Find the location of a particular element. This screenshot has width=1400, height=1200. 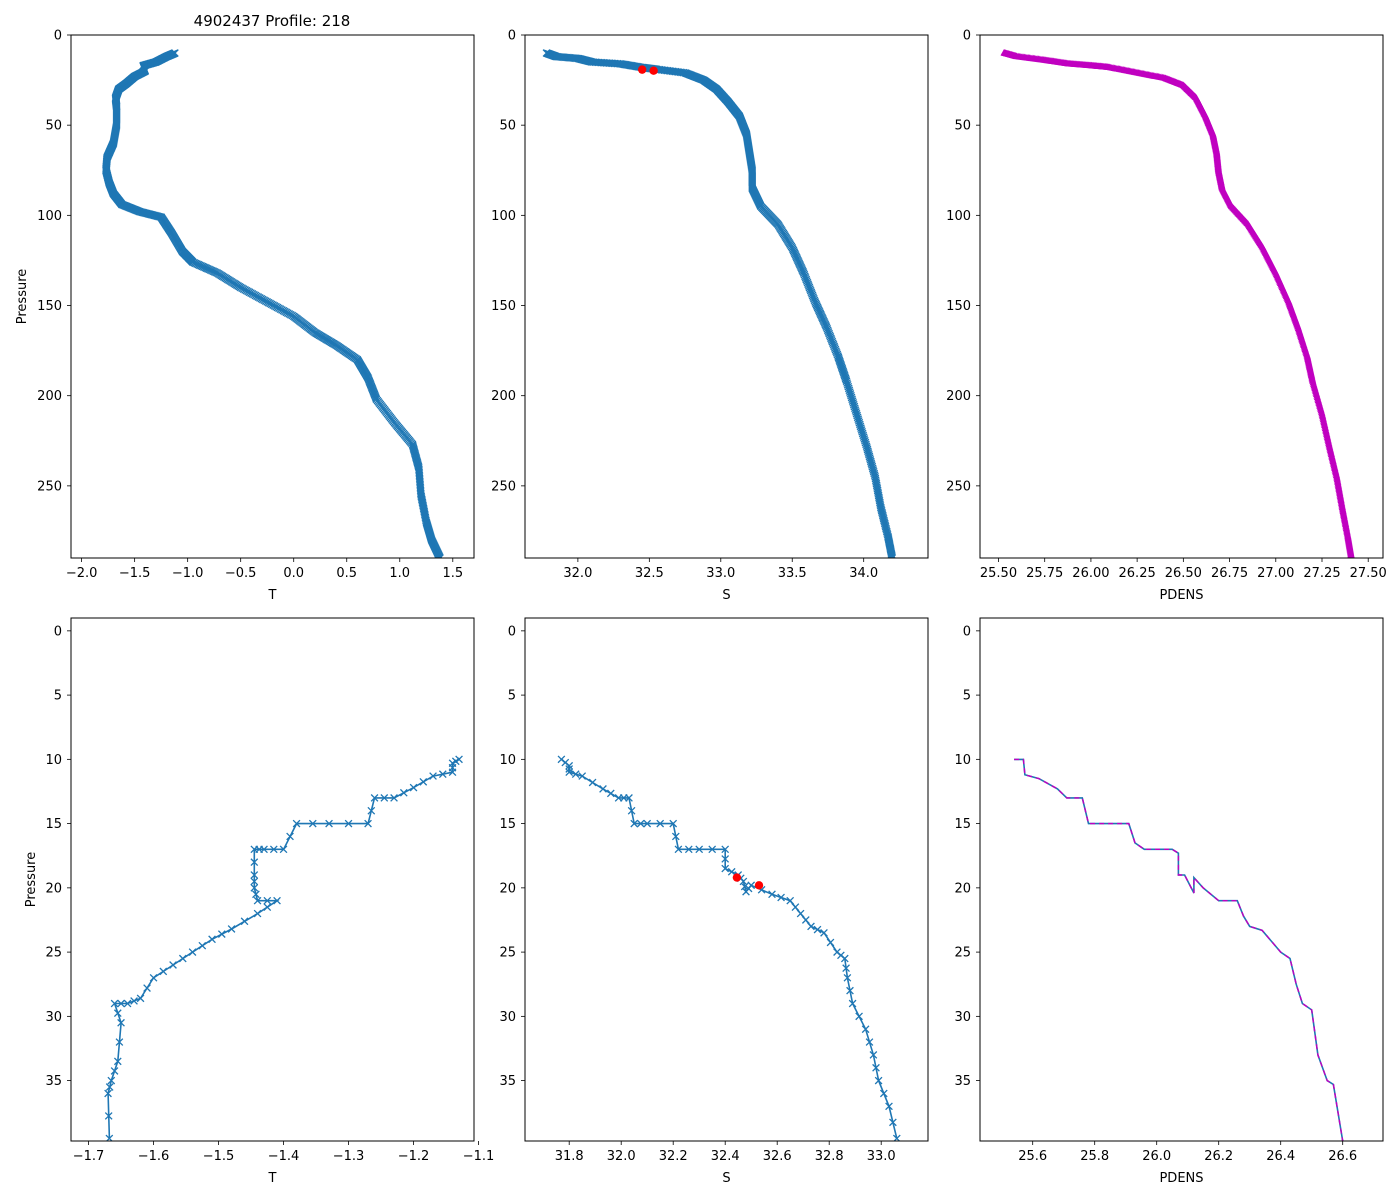

x-tick-label: −1.5 is located at coordinates (135, 573).